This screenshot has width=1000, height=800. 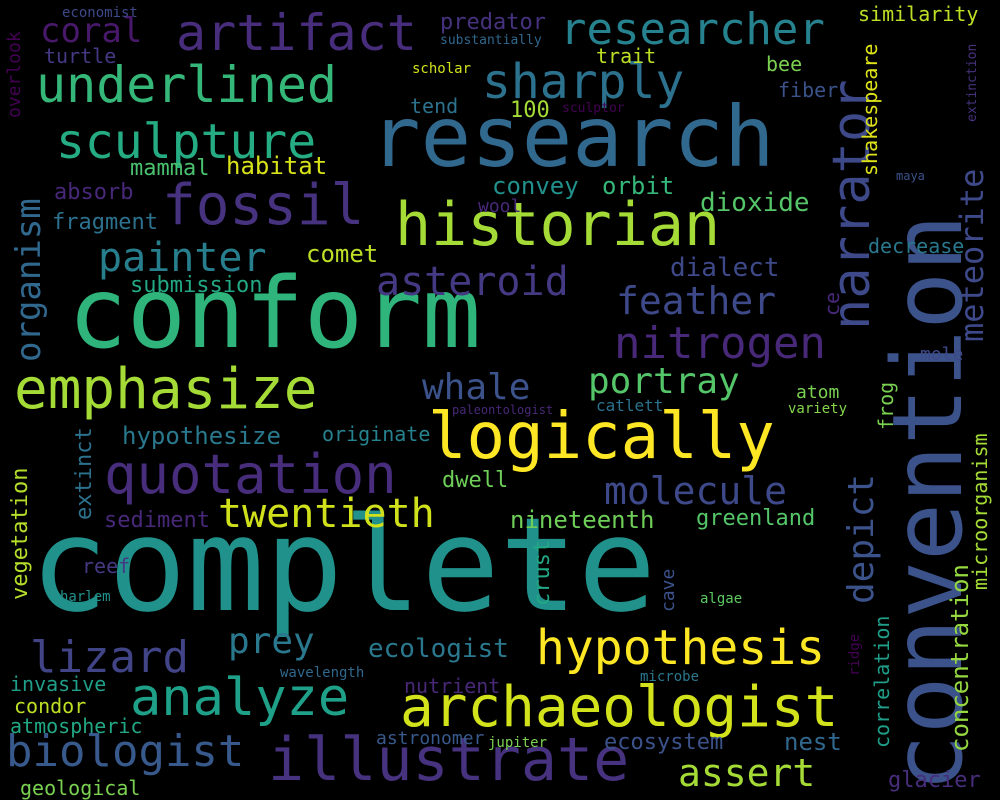 What do you see at coordinates (125, 751) in the screenshot?
I see `word-biologist: biologist` at bounding box center [125, 751].